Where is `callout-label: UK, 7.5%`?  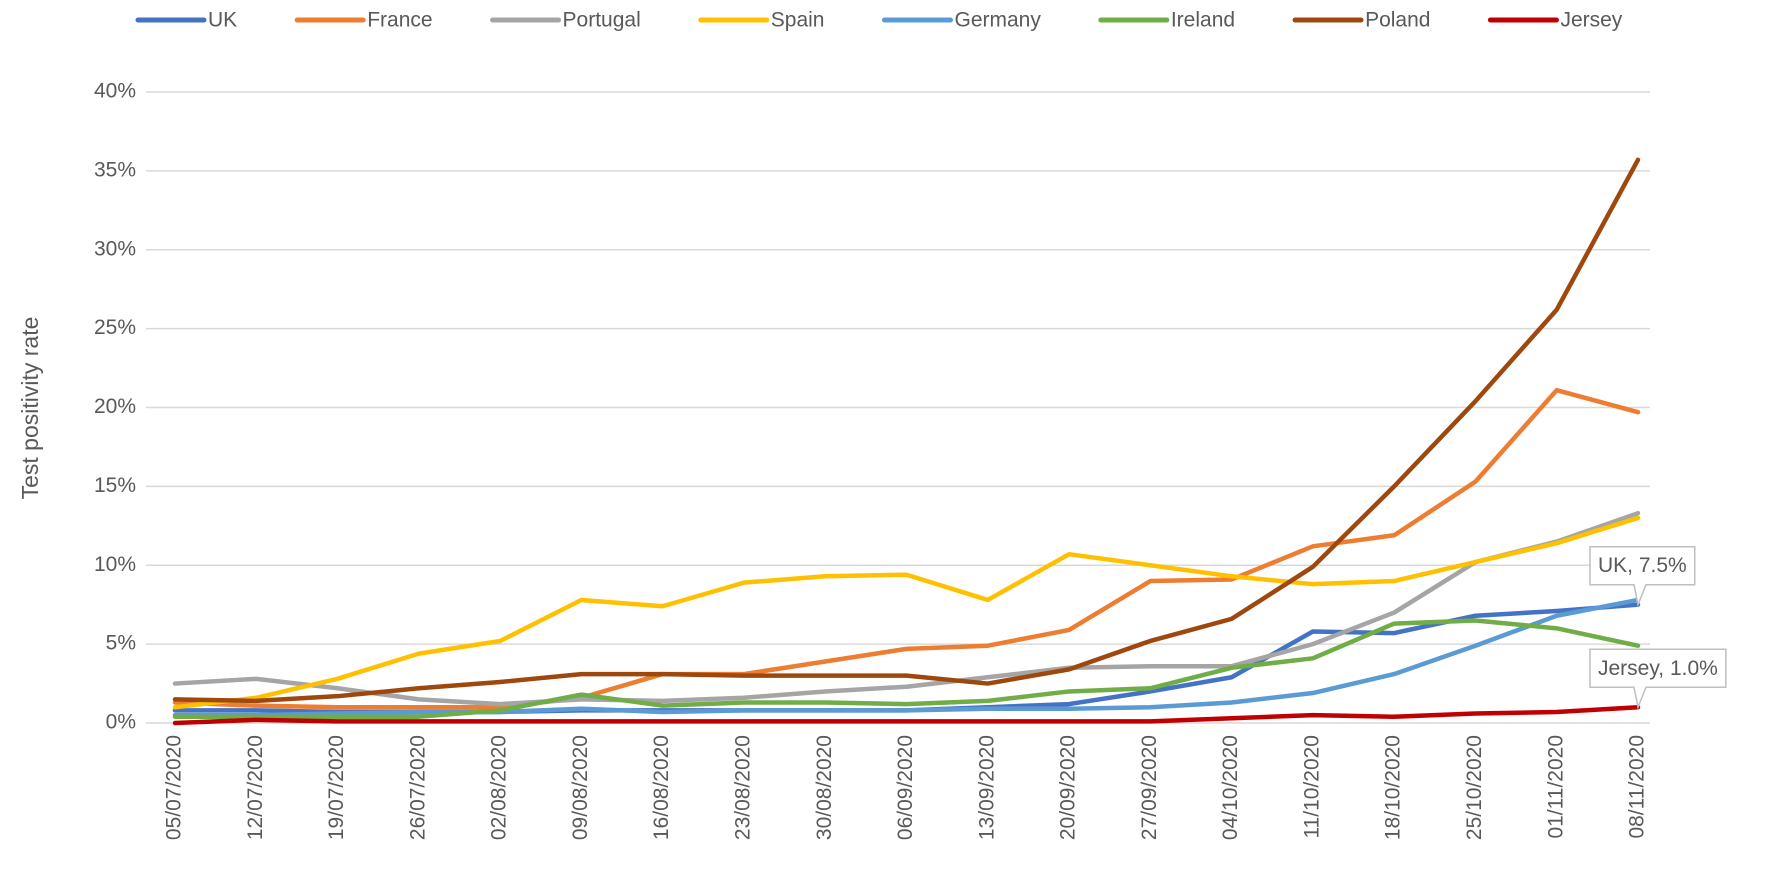 callout-label: UK, 7.5% is located at coordinates (1642, 565).